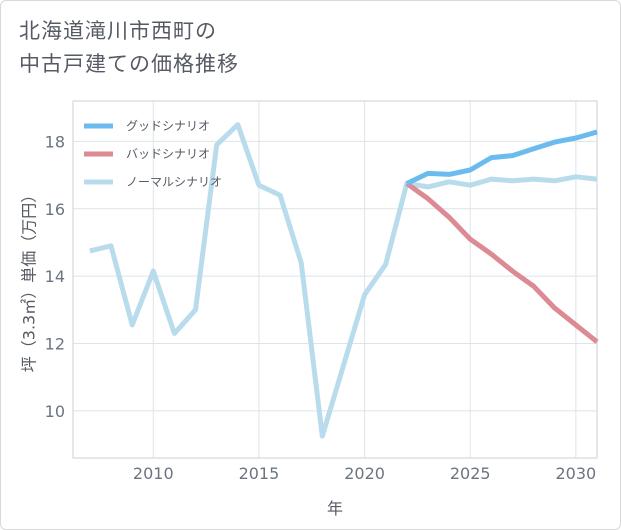 The width and height of the screenshot is (621, 530). Describe the element at coordinates (153, 473) in the screenshot. I see `x-tick-label: 2010` at that location.